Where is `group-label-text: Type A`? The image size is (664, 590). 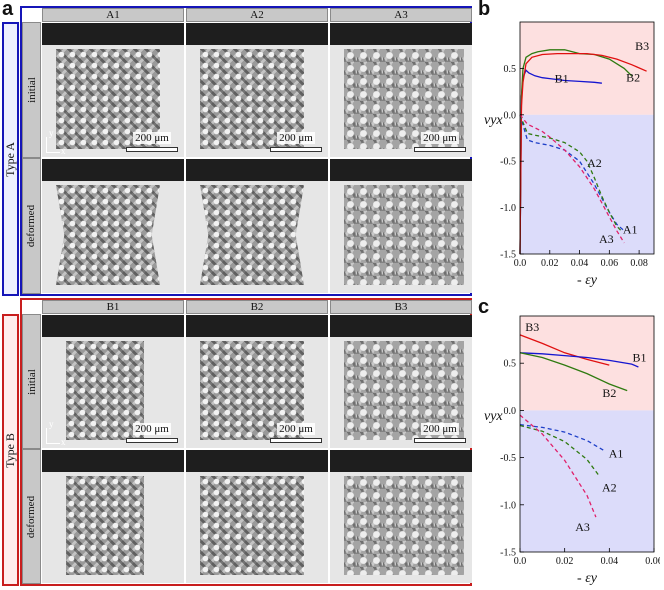
group-label-text: Type A is located at coordinates (10, 159).